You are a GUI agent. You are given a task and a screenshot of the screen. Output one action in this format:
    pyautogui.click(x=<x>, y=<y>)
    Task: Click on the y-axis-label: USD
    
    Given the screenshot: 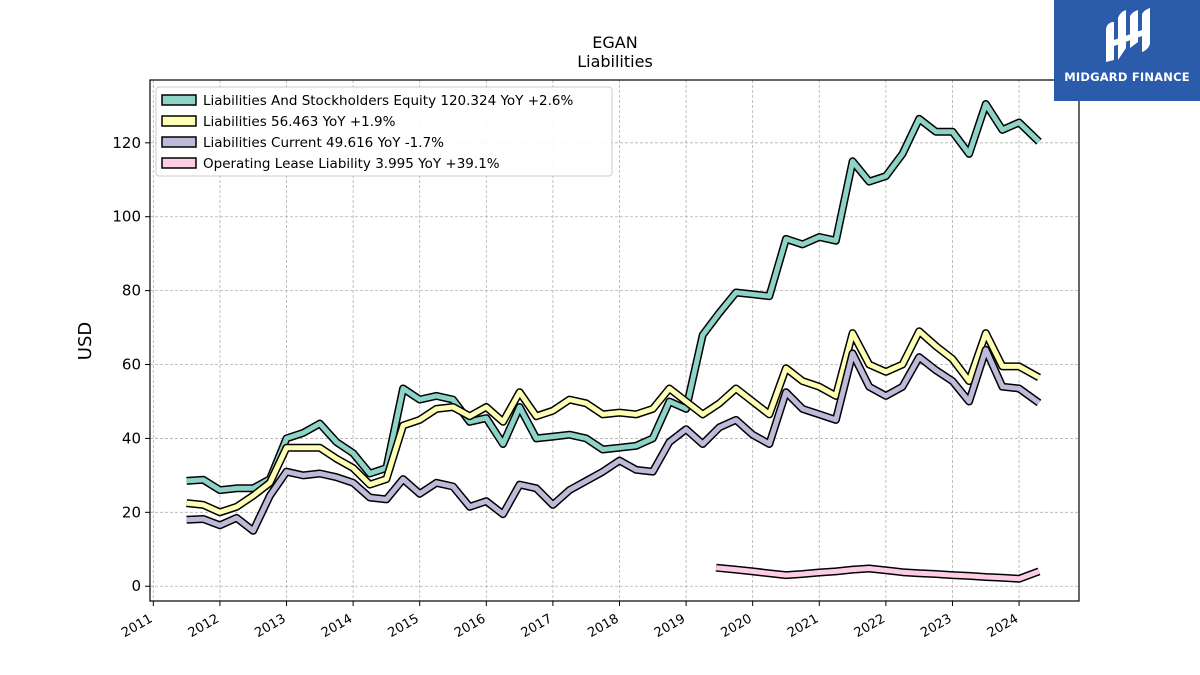 What is the action you would take?
    pyautogui.click(x=85, y=341)
    